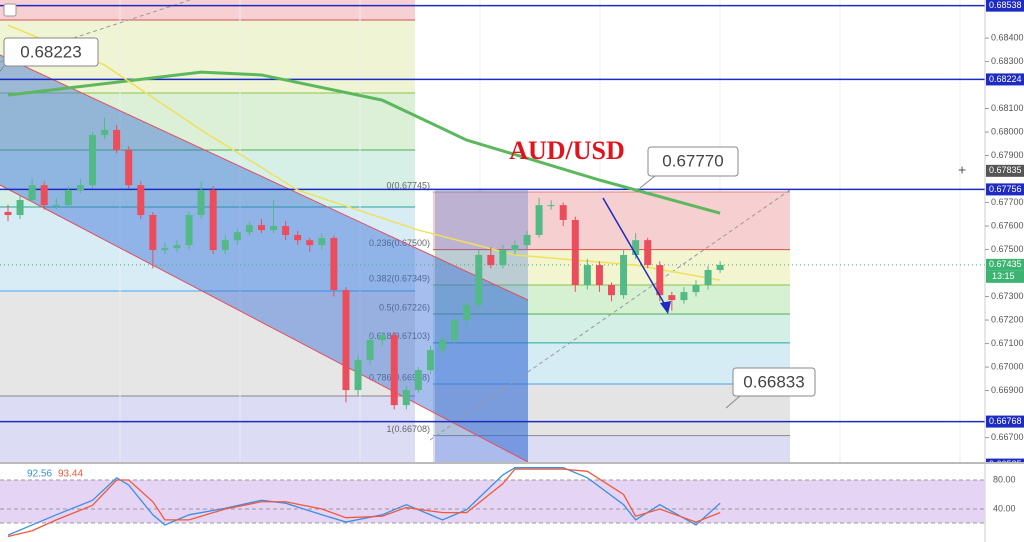  I want to click on oscillator-pane, so click(492, 502).